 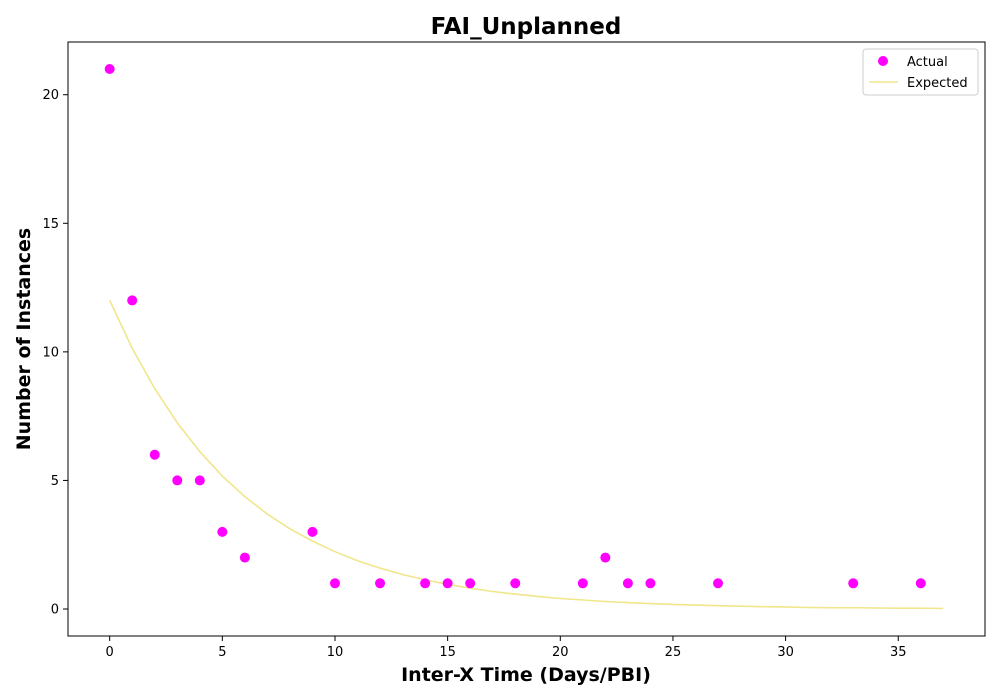 I want to click on x-tick-label: 0, so click(x=110, y=652).